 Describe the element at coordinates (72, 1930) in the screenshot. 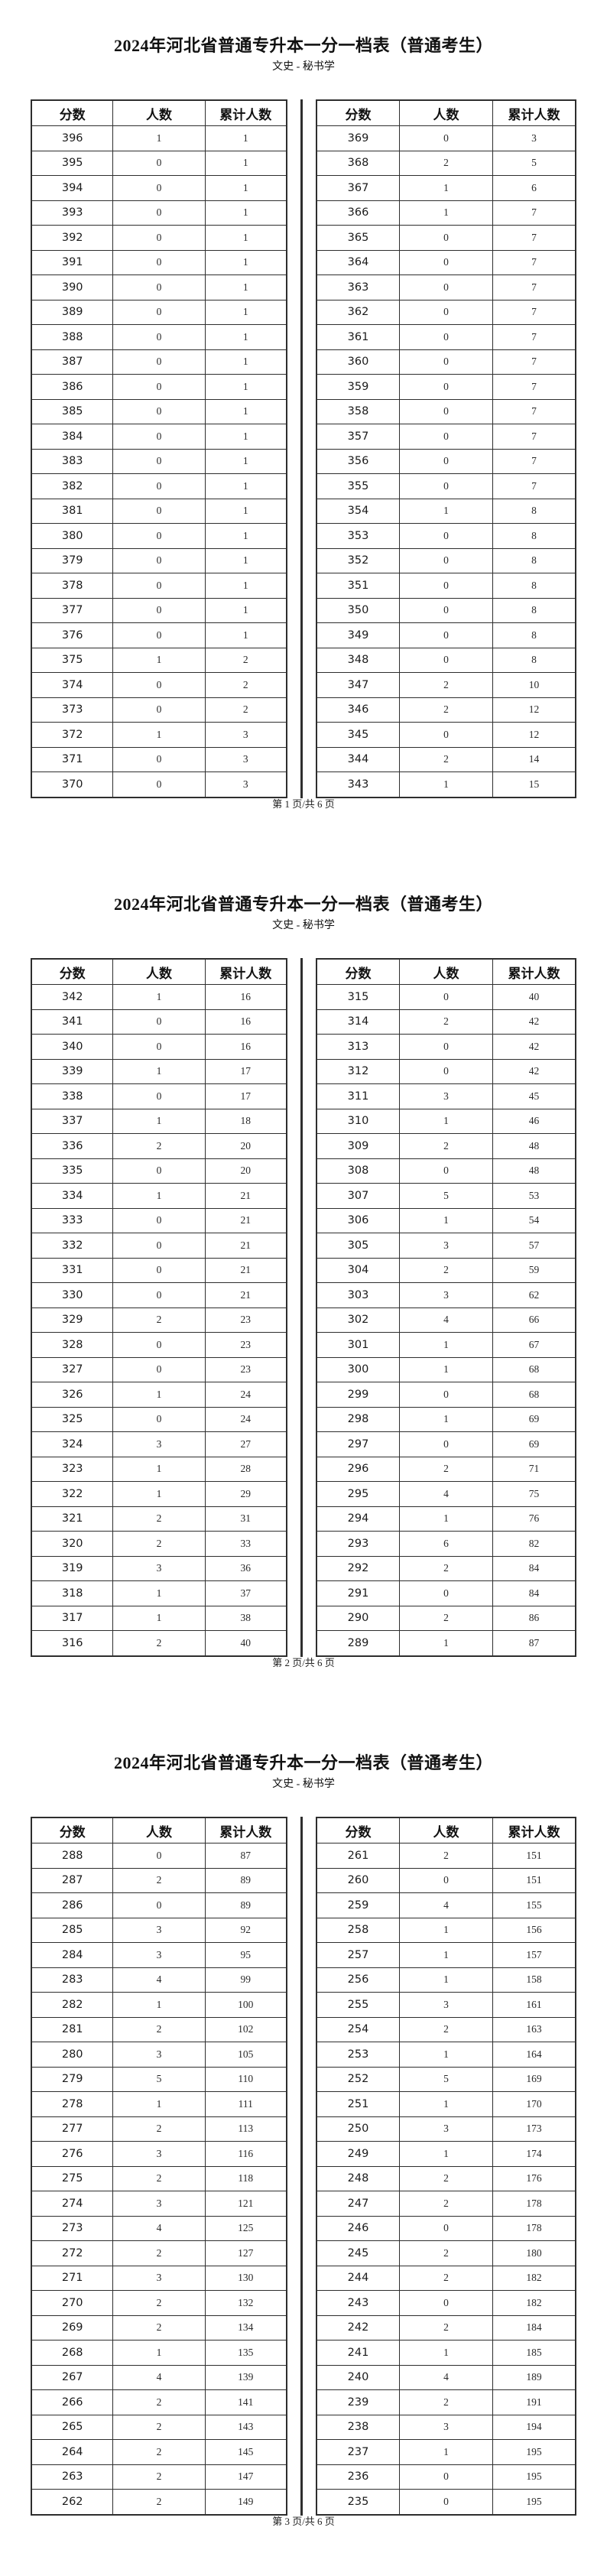

I see `score-cell: 285` at that location.